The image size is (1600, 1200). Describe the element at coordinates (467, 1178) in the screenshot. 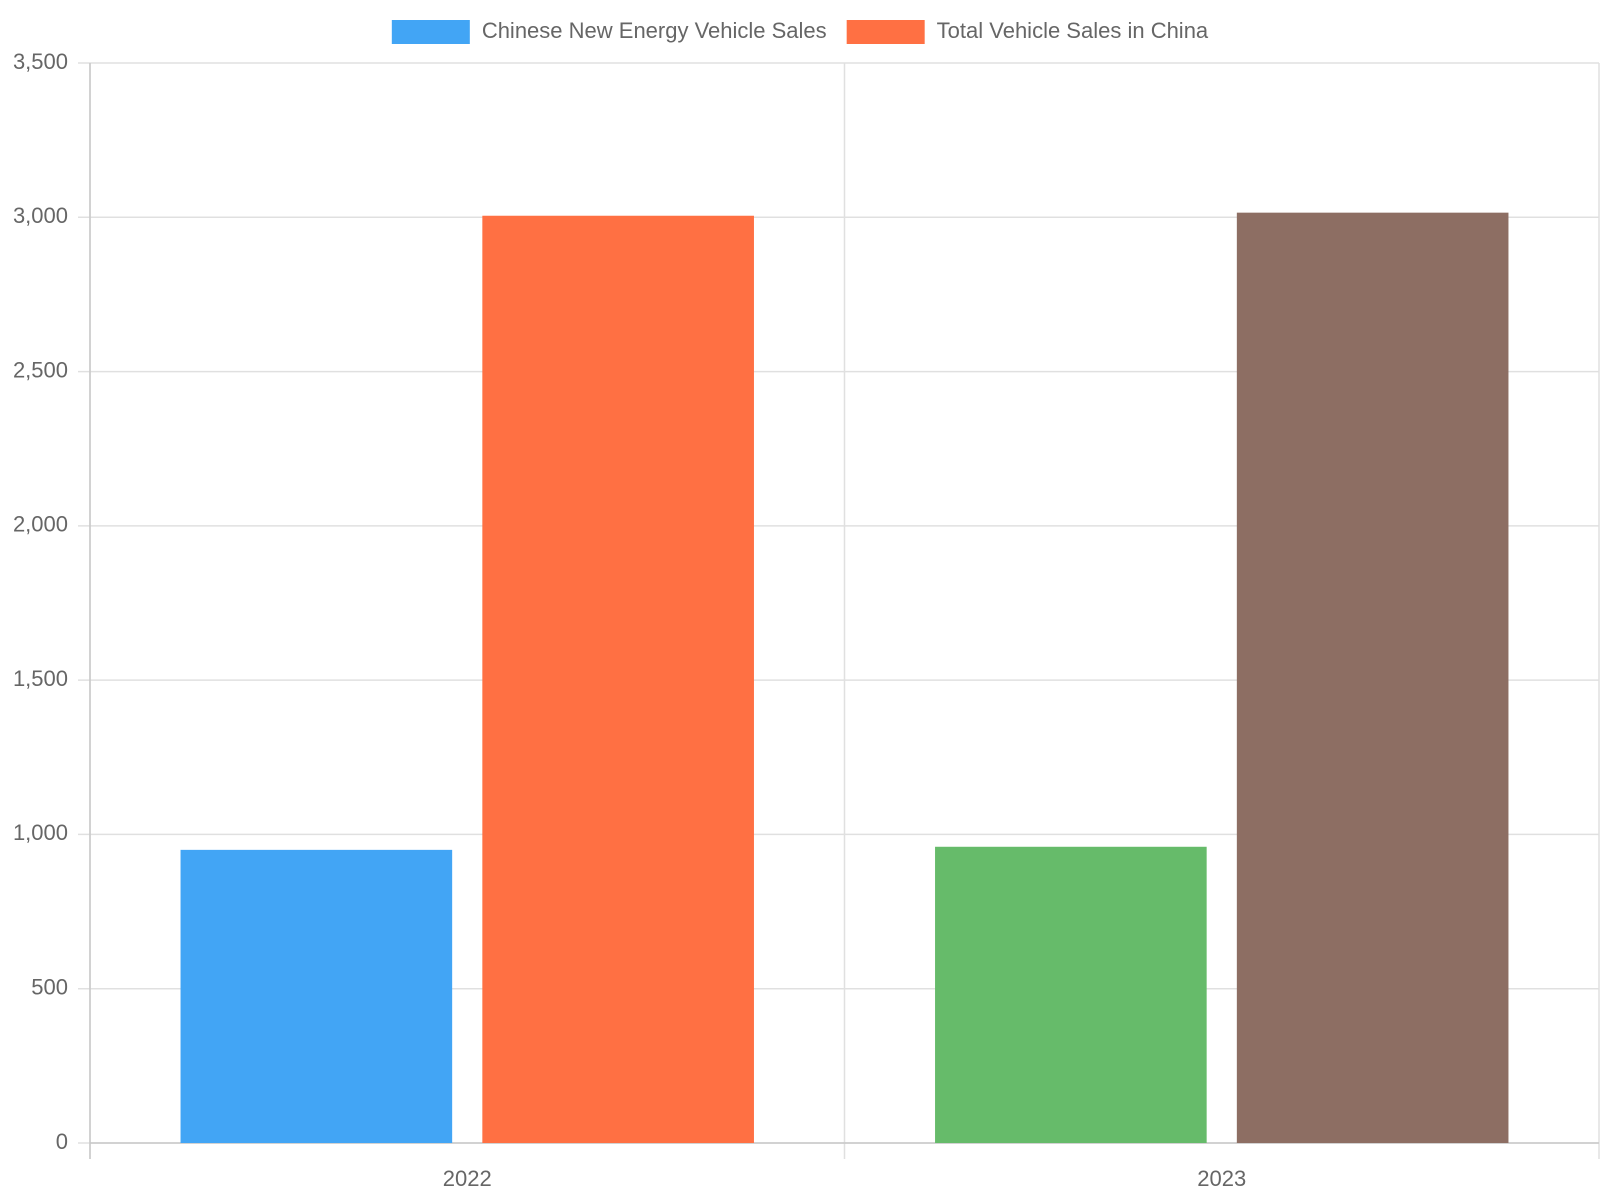

I see `x-tick-label: 2022` at that location.